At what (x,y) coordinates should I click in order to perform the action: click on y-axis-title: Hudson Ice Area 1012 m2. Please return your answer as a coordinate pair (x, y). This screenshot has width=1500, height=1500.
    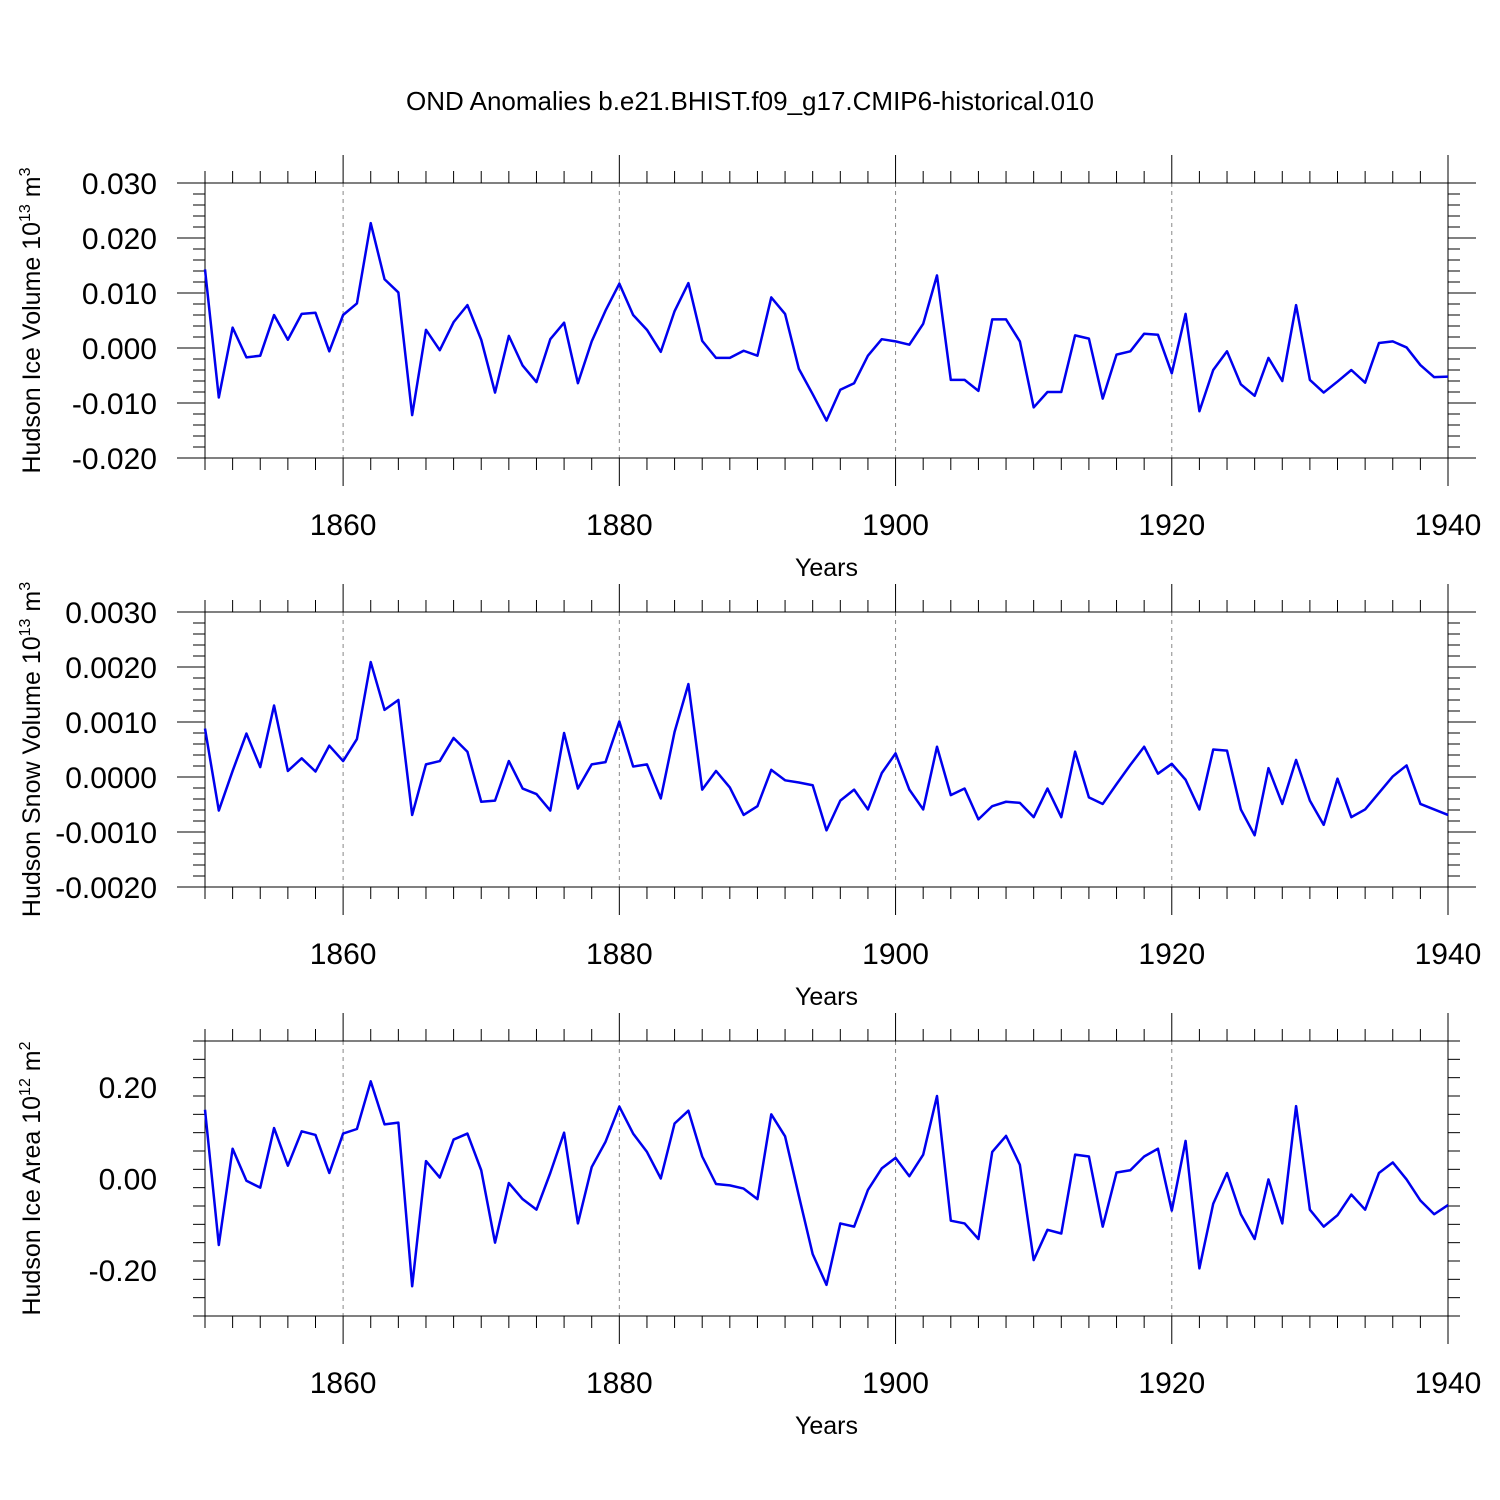
    Looking at the image, I should click on (31, 1178).